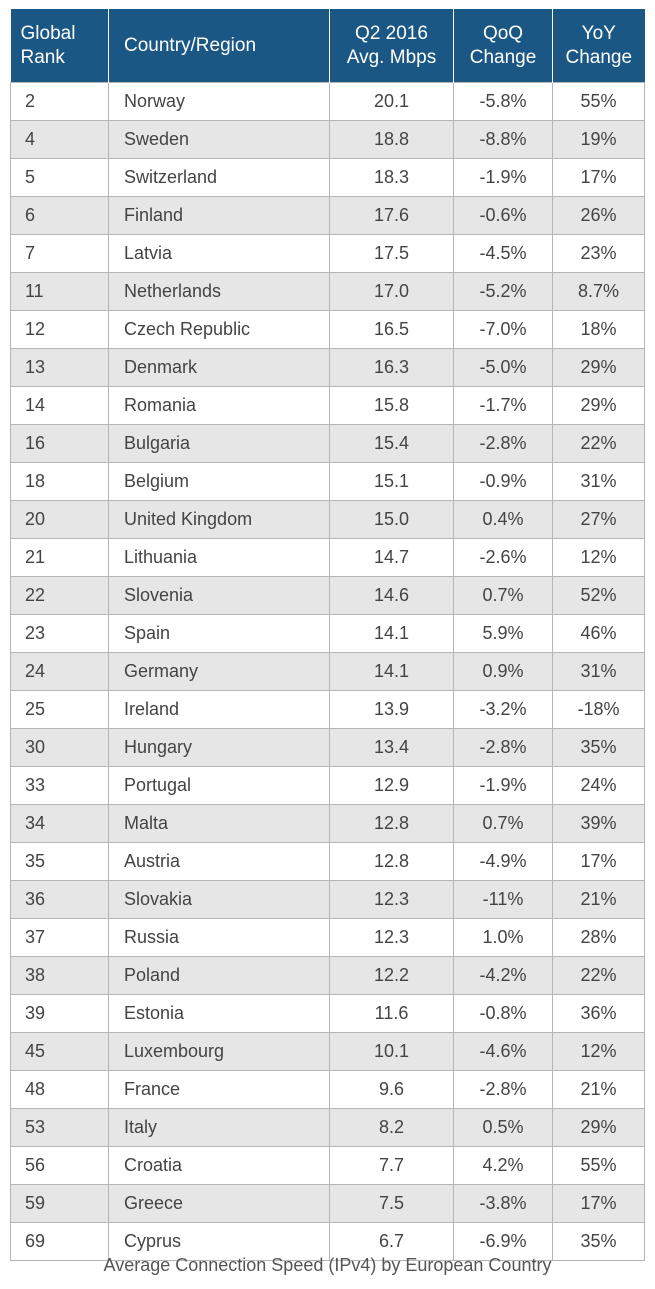 The image size is (655, 1289). I want to click on rank-cell: 14, so click(59, 405).